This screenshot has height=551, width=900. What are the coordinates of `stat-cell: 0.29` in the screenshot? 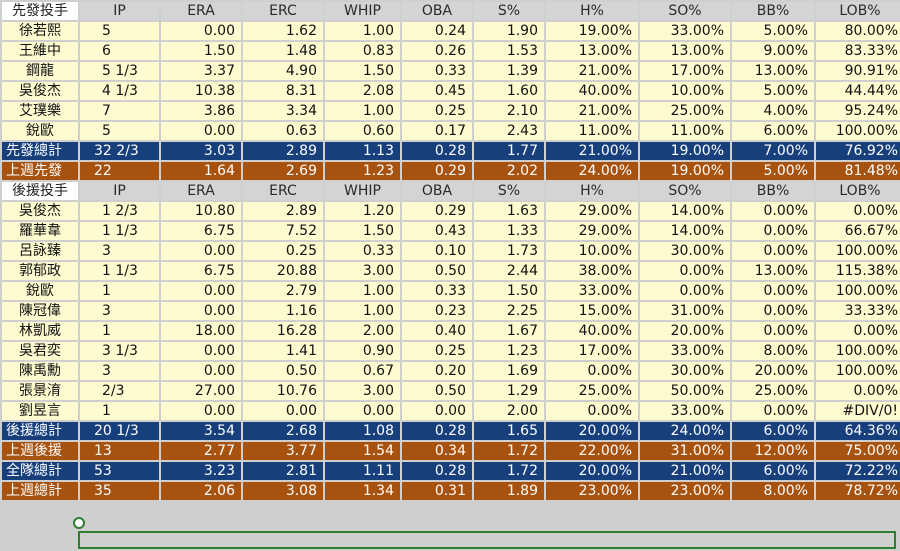 It's located at (437, 211).